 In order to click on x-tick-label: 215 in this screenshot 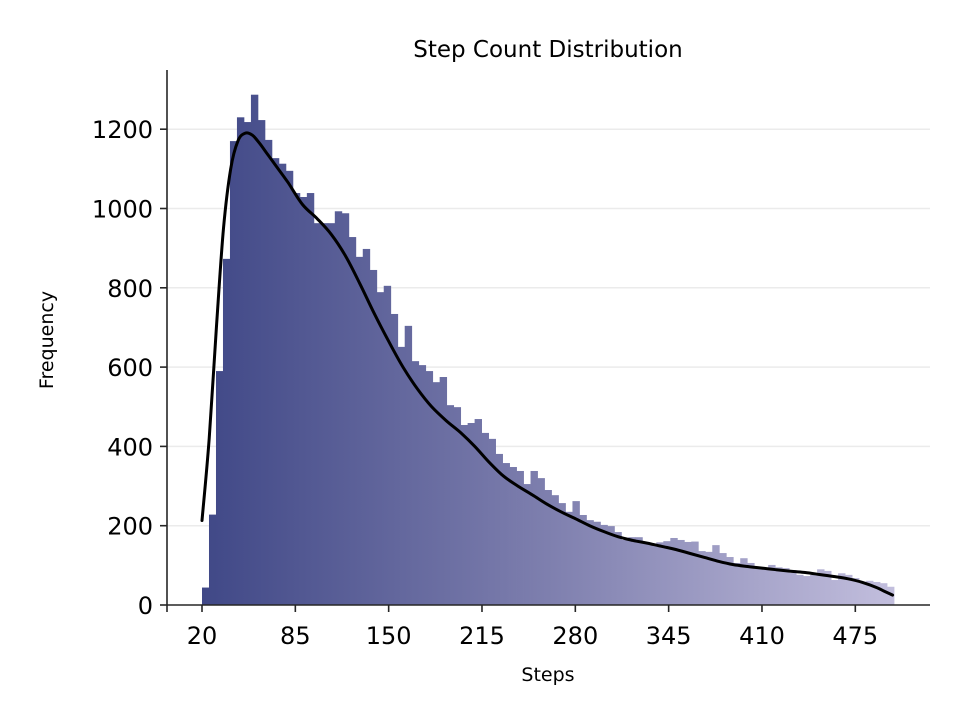, I will do `click(482, 636)`.